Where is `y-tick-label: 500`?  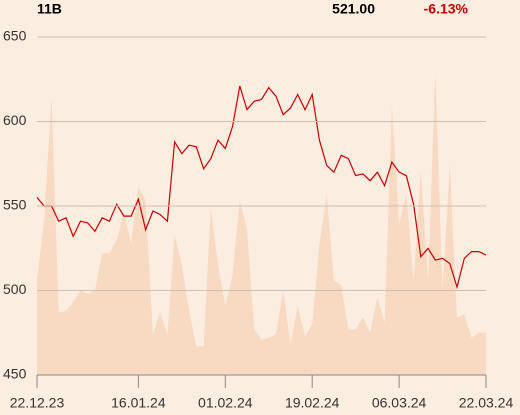 y-tick-label: 500 is located at coordinates (15, 289).